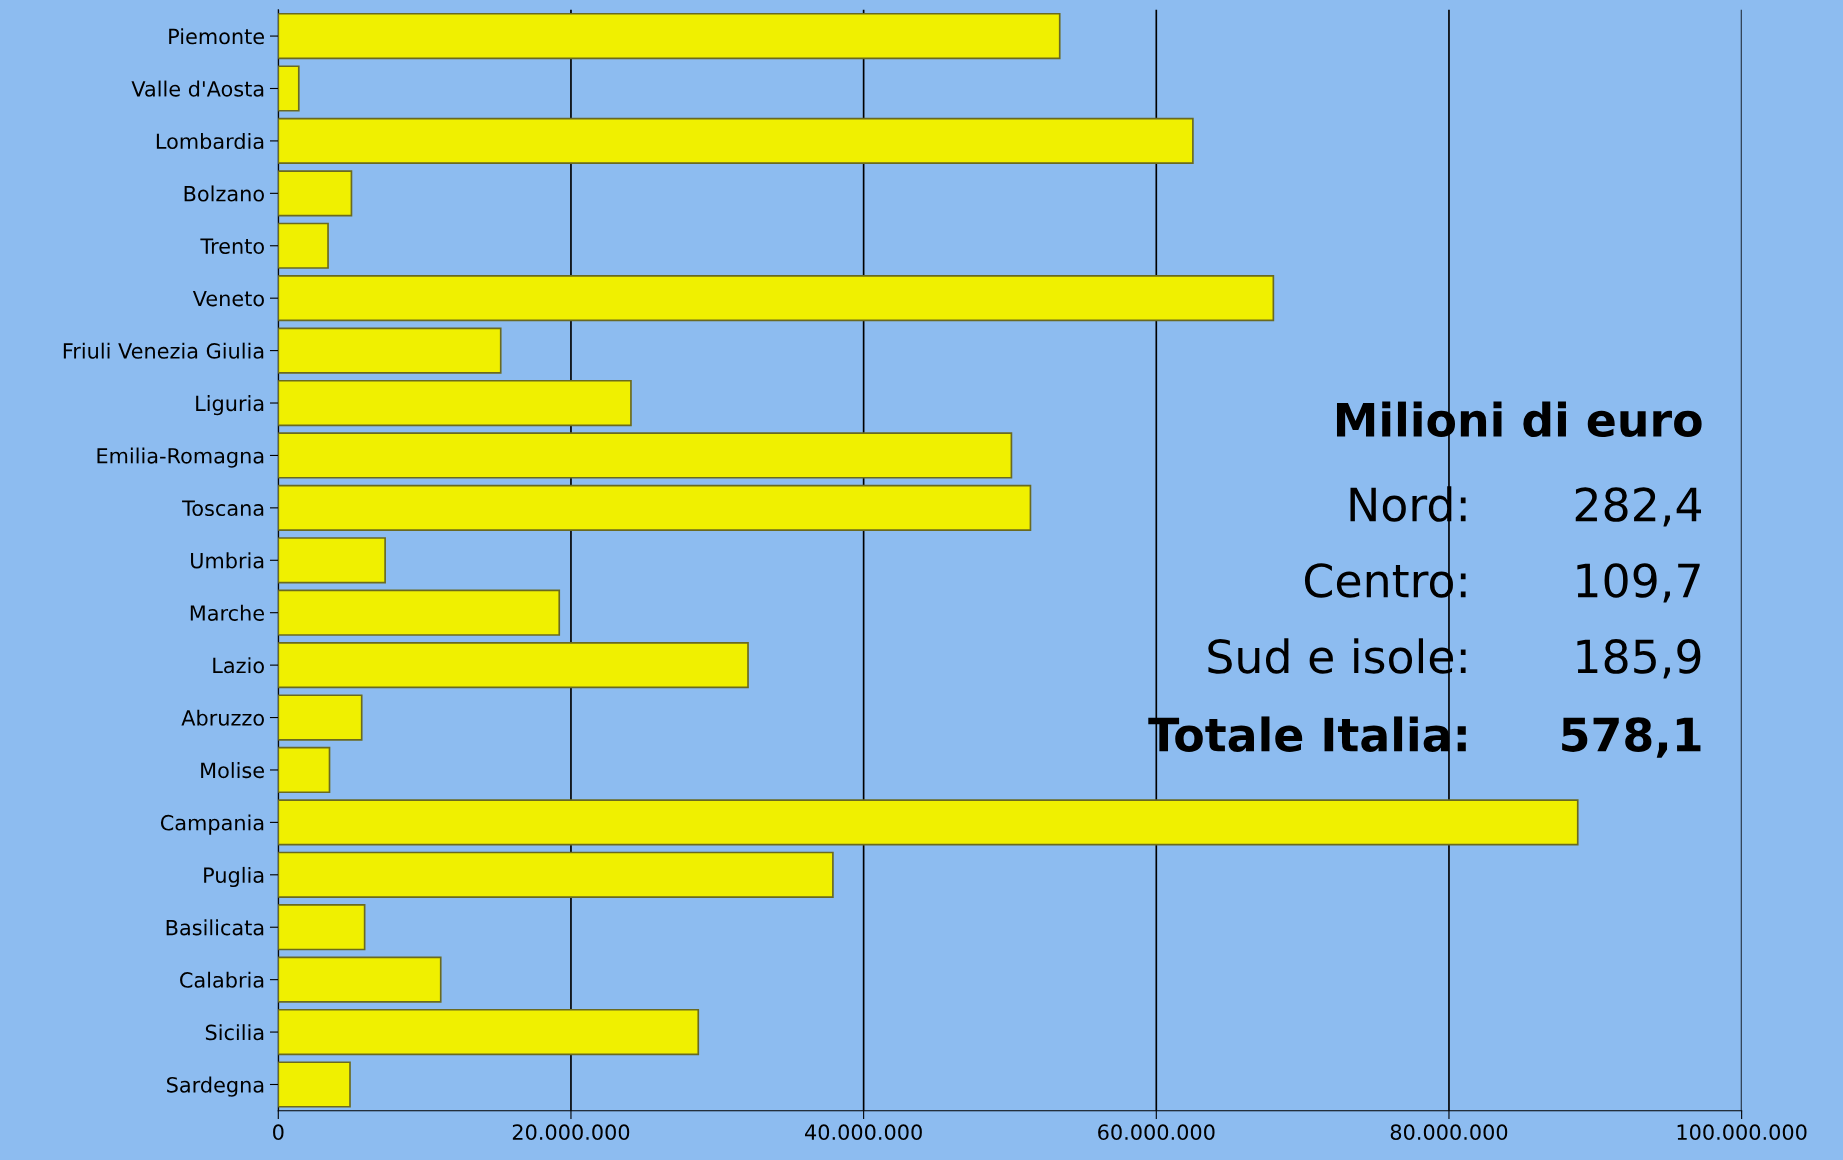 The width and height of the screenshot is (1843, 1160). I want to click on y-tick-label: Molise, so click(232, 770).